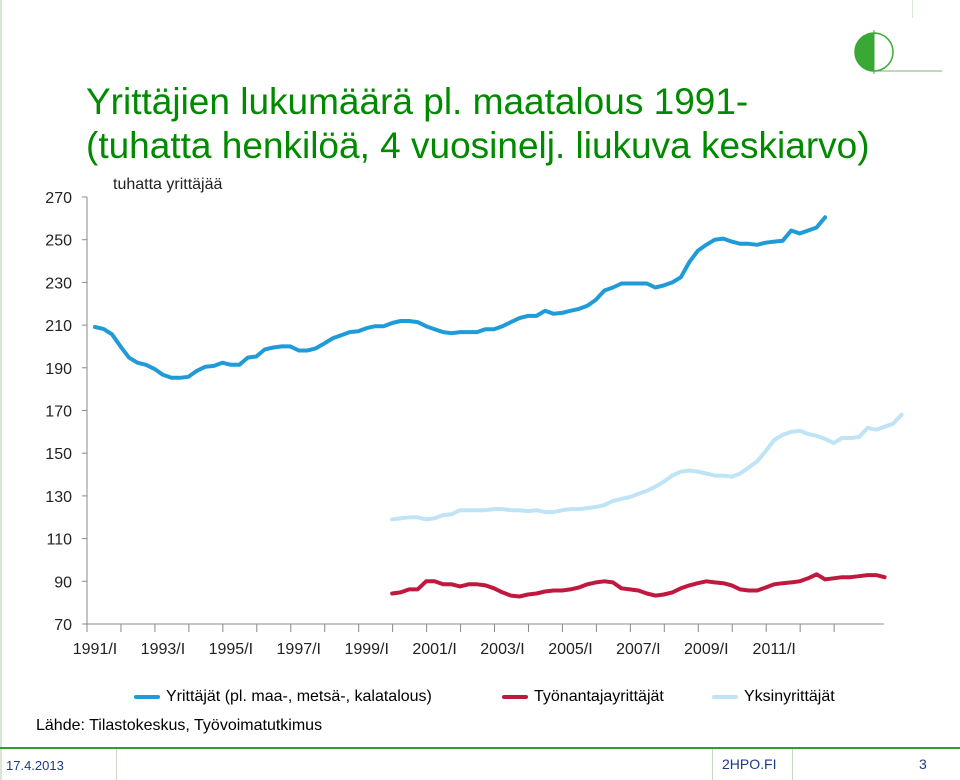  I want to click on y-tick-label: 170, so click(58, 412).